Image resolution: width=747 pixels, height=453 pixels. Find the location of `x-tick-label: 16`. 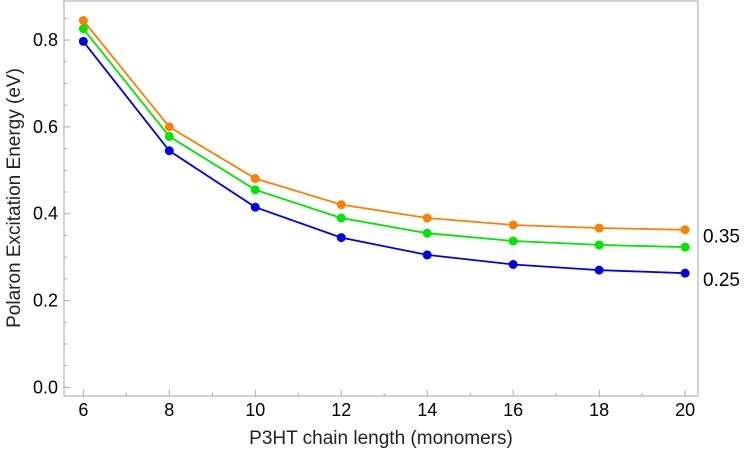

x-tick-label: 16 is located at coordinates (513, 410).